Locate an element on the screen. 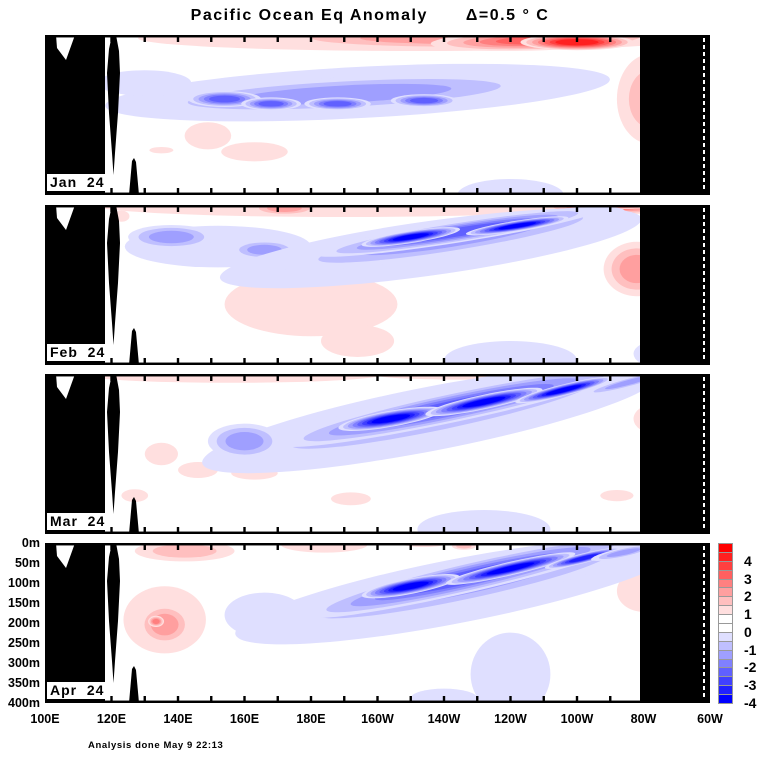 The height and width of the screenshot is (768, 768). longitude-tick-label: 160E is located at coordinates (244, 719).